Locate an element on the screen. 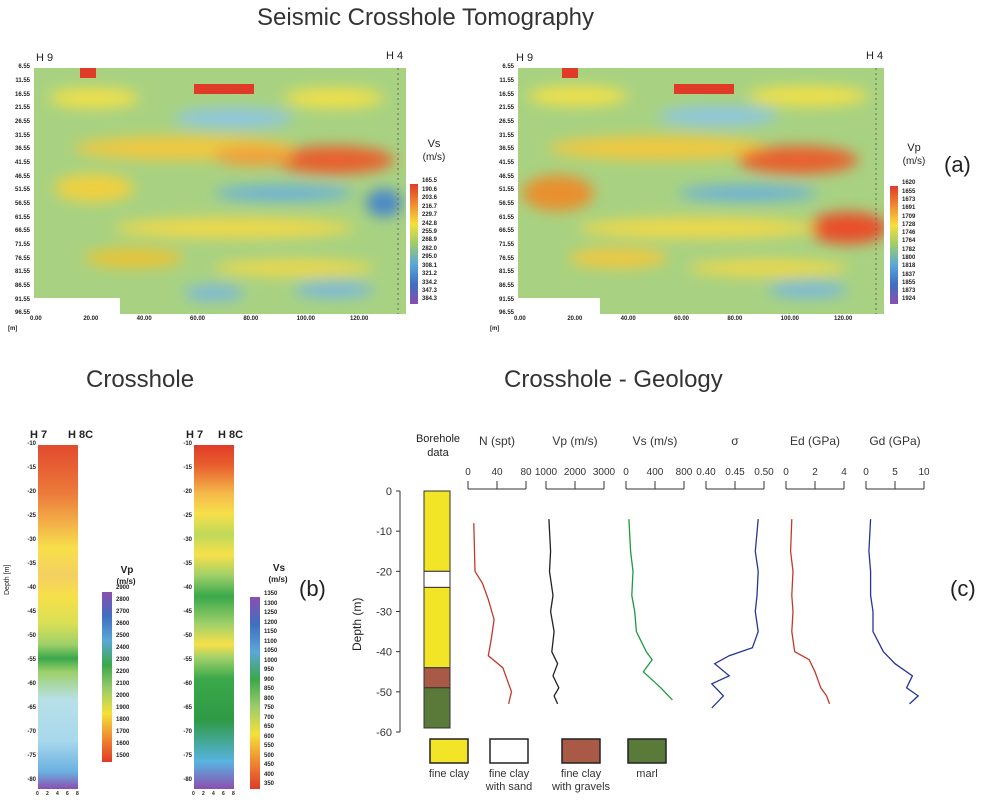 This screenshot has height=802, width=996. depth-tick-label: -35 is located at coordinates (187, 564).